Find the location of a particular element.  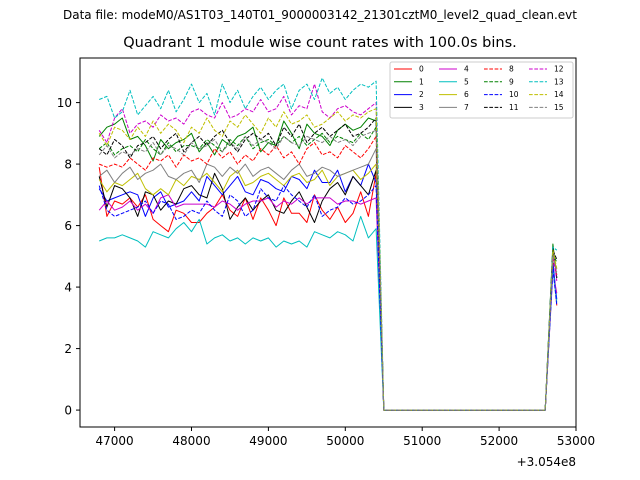

legend-item-1: 1 is located at coordinates (409, 81).